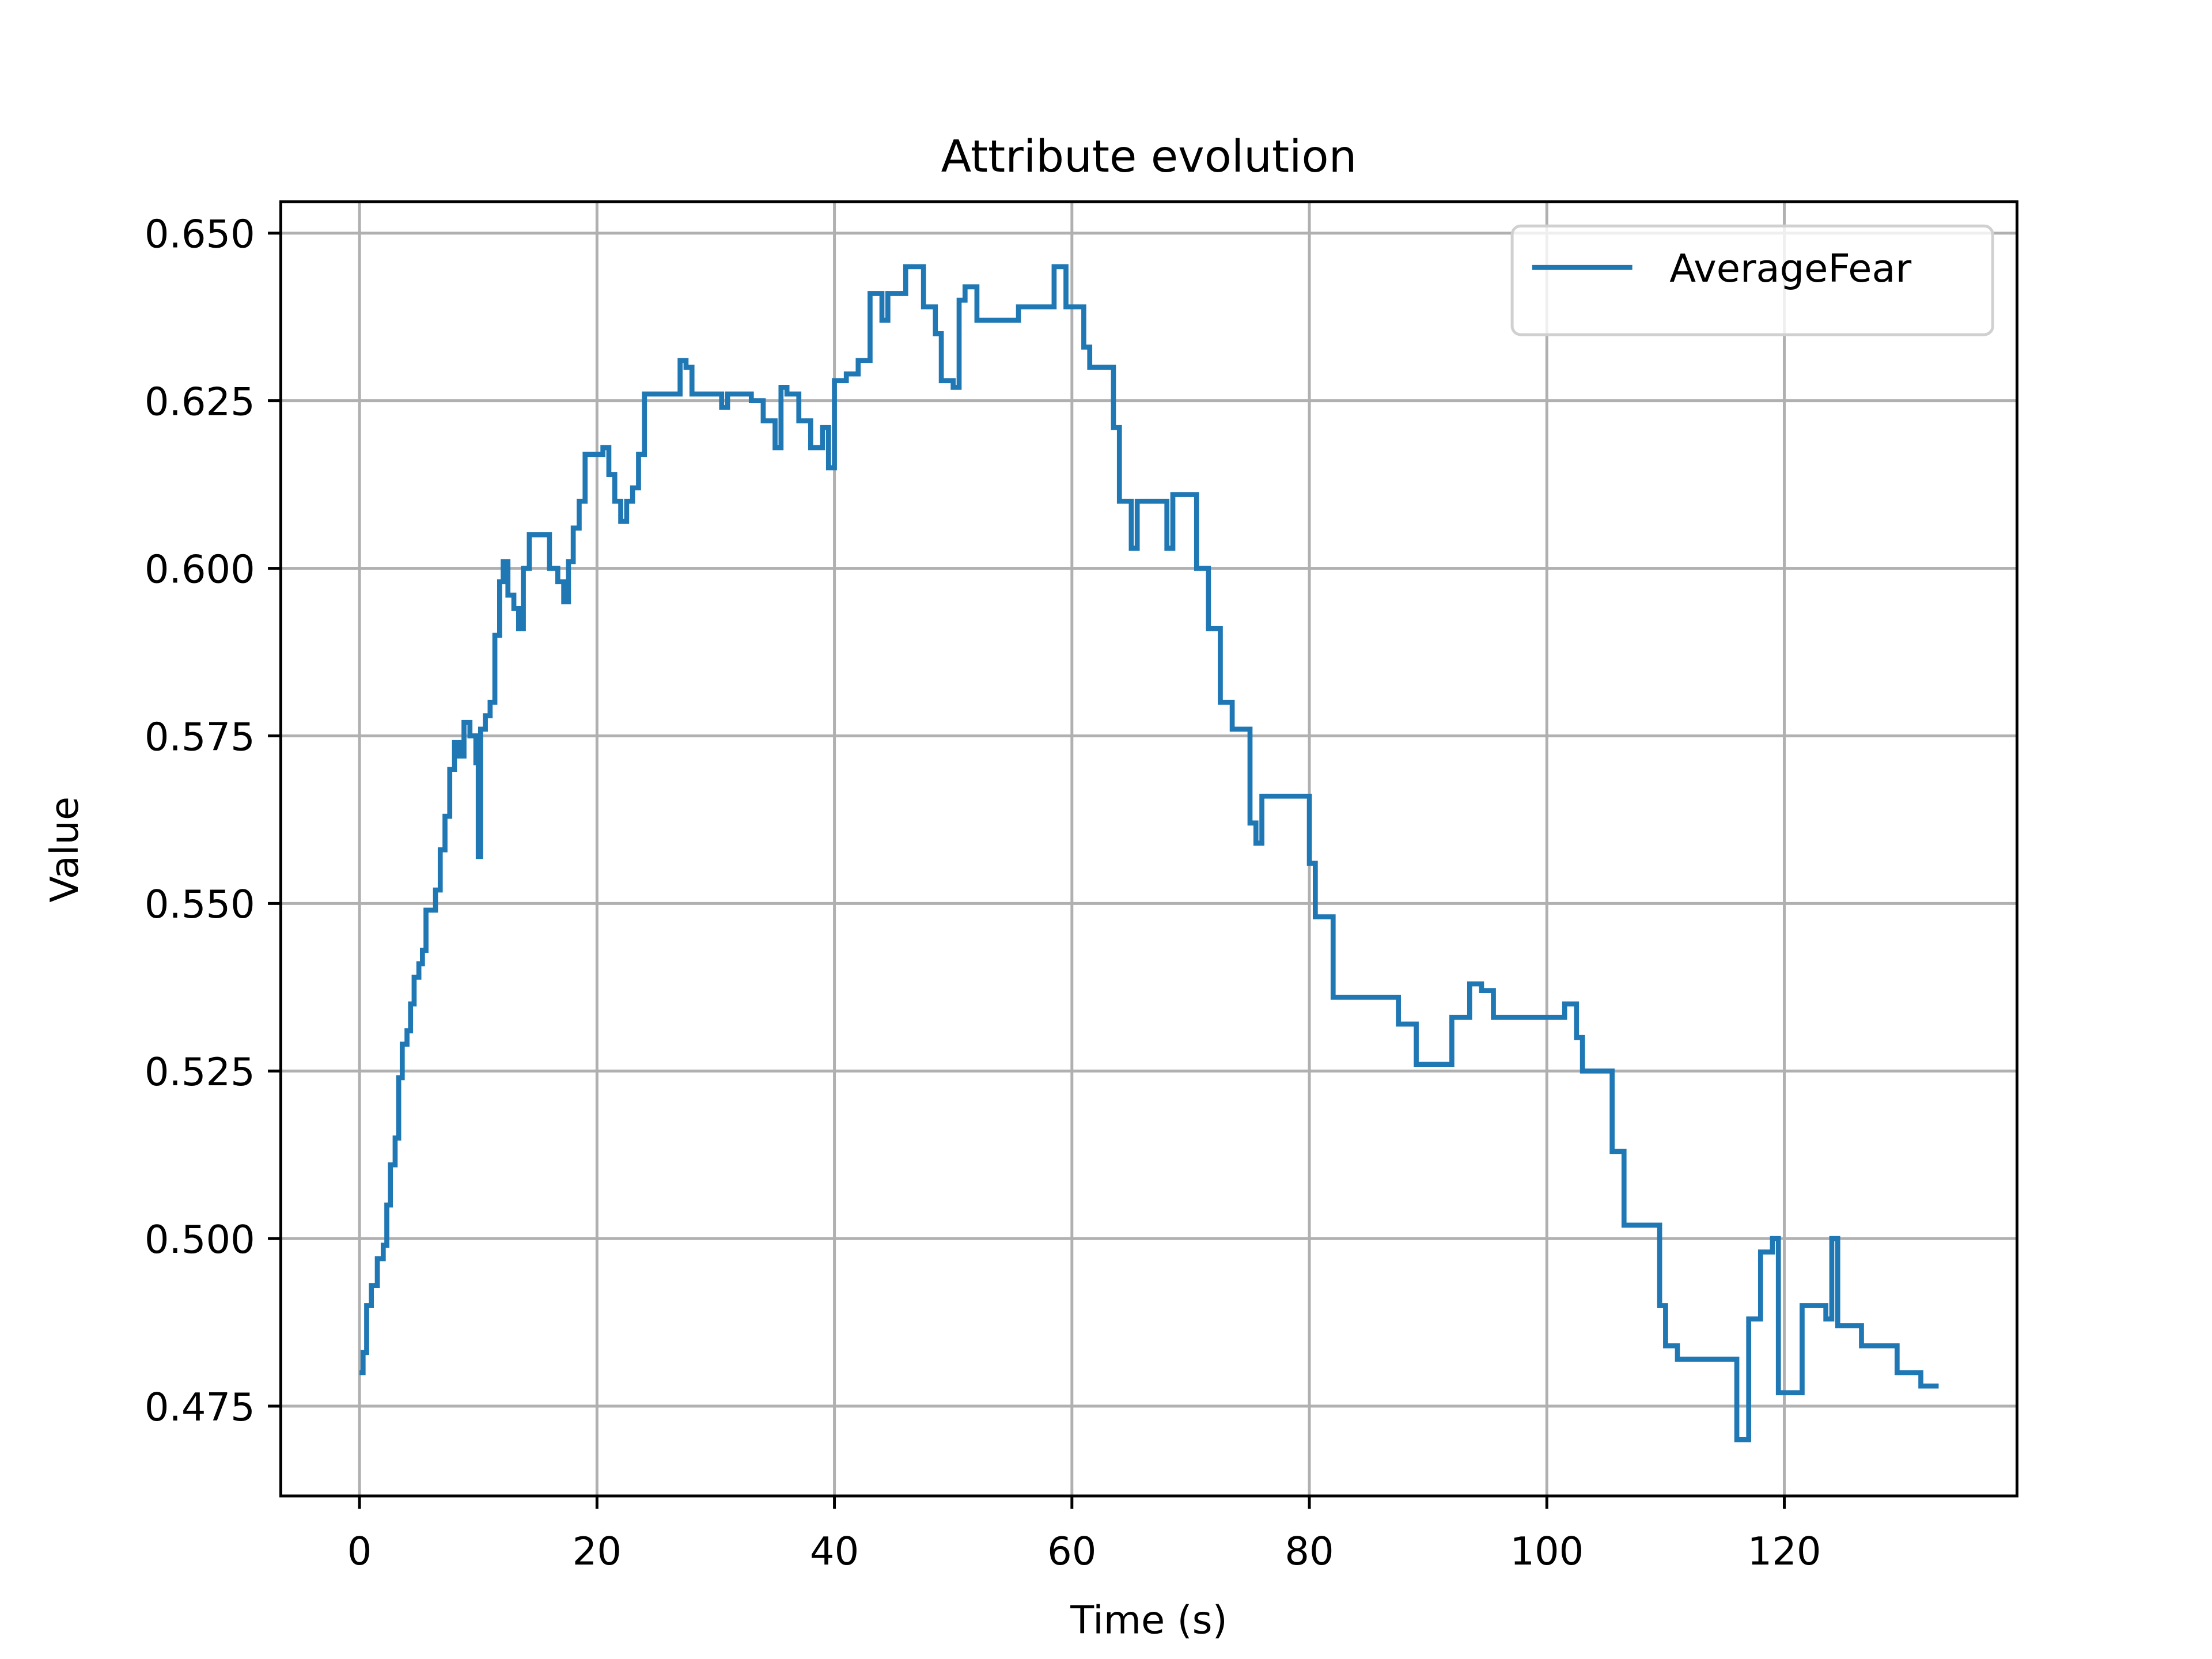 The width and height of the screenshot is (2212, 1659). What do you see at coordinates (834, 1551) in the screenshot?
I see `x-tick-label: 40` at bounding box center [834, 1551].